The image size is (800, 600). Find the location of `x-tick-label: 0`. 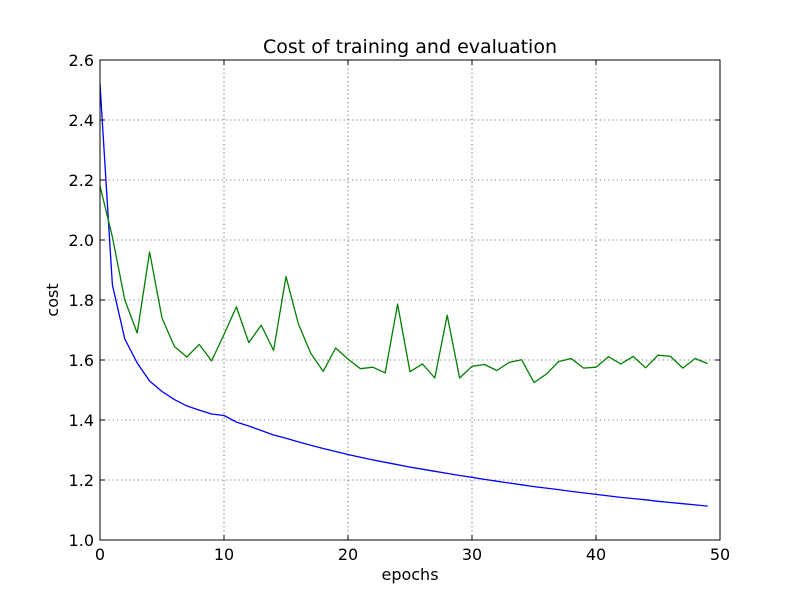

x-tick-label: 0 is located at coordinates (100, 554).